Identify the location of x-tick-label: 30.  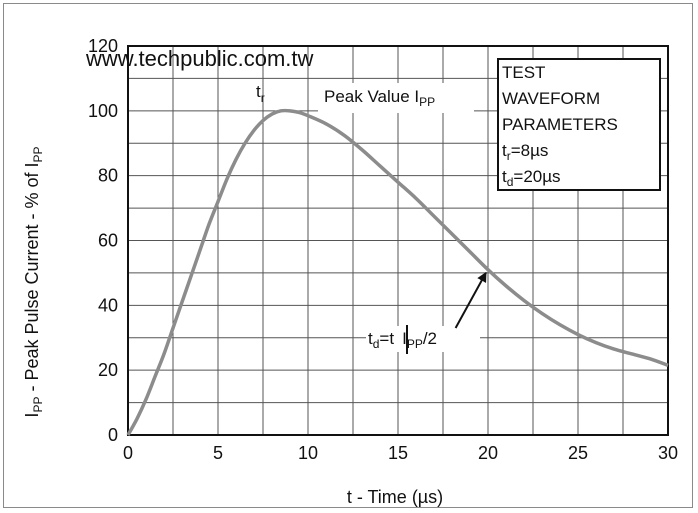
(668, 453).